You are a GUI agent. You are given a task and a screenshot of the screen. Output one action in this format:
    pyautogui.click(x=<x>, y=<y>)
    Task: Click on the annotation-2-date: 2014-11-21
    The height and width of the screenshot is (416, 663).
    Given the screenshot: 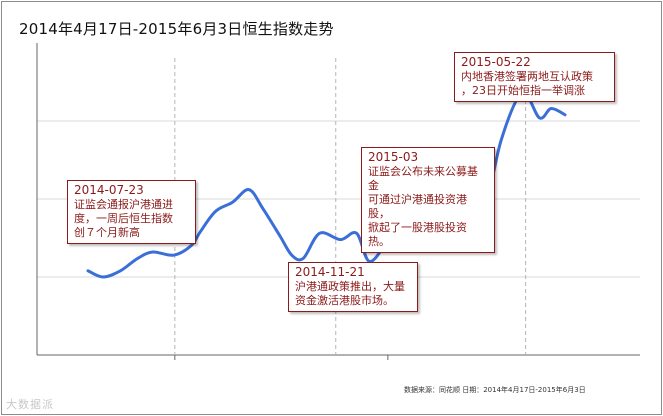 What is the action you would take?
    pyautogui.click(x=330, y=272)
    